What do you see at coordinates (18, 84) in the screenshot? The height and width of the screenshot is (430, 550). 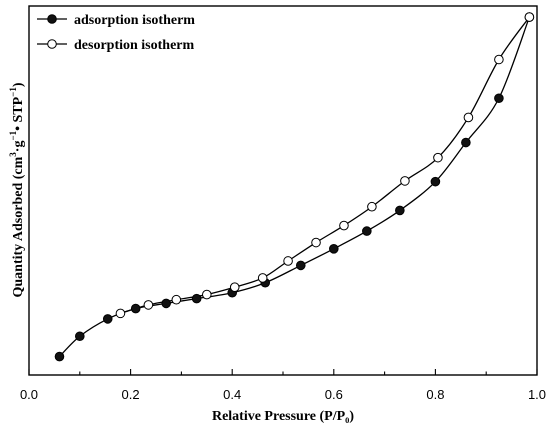 I see `y-axis-title-suffix: )` at bounding box center [18, 84].